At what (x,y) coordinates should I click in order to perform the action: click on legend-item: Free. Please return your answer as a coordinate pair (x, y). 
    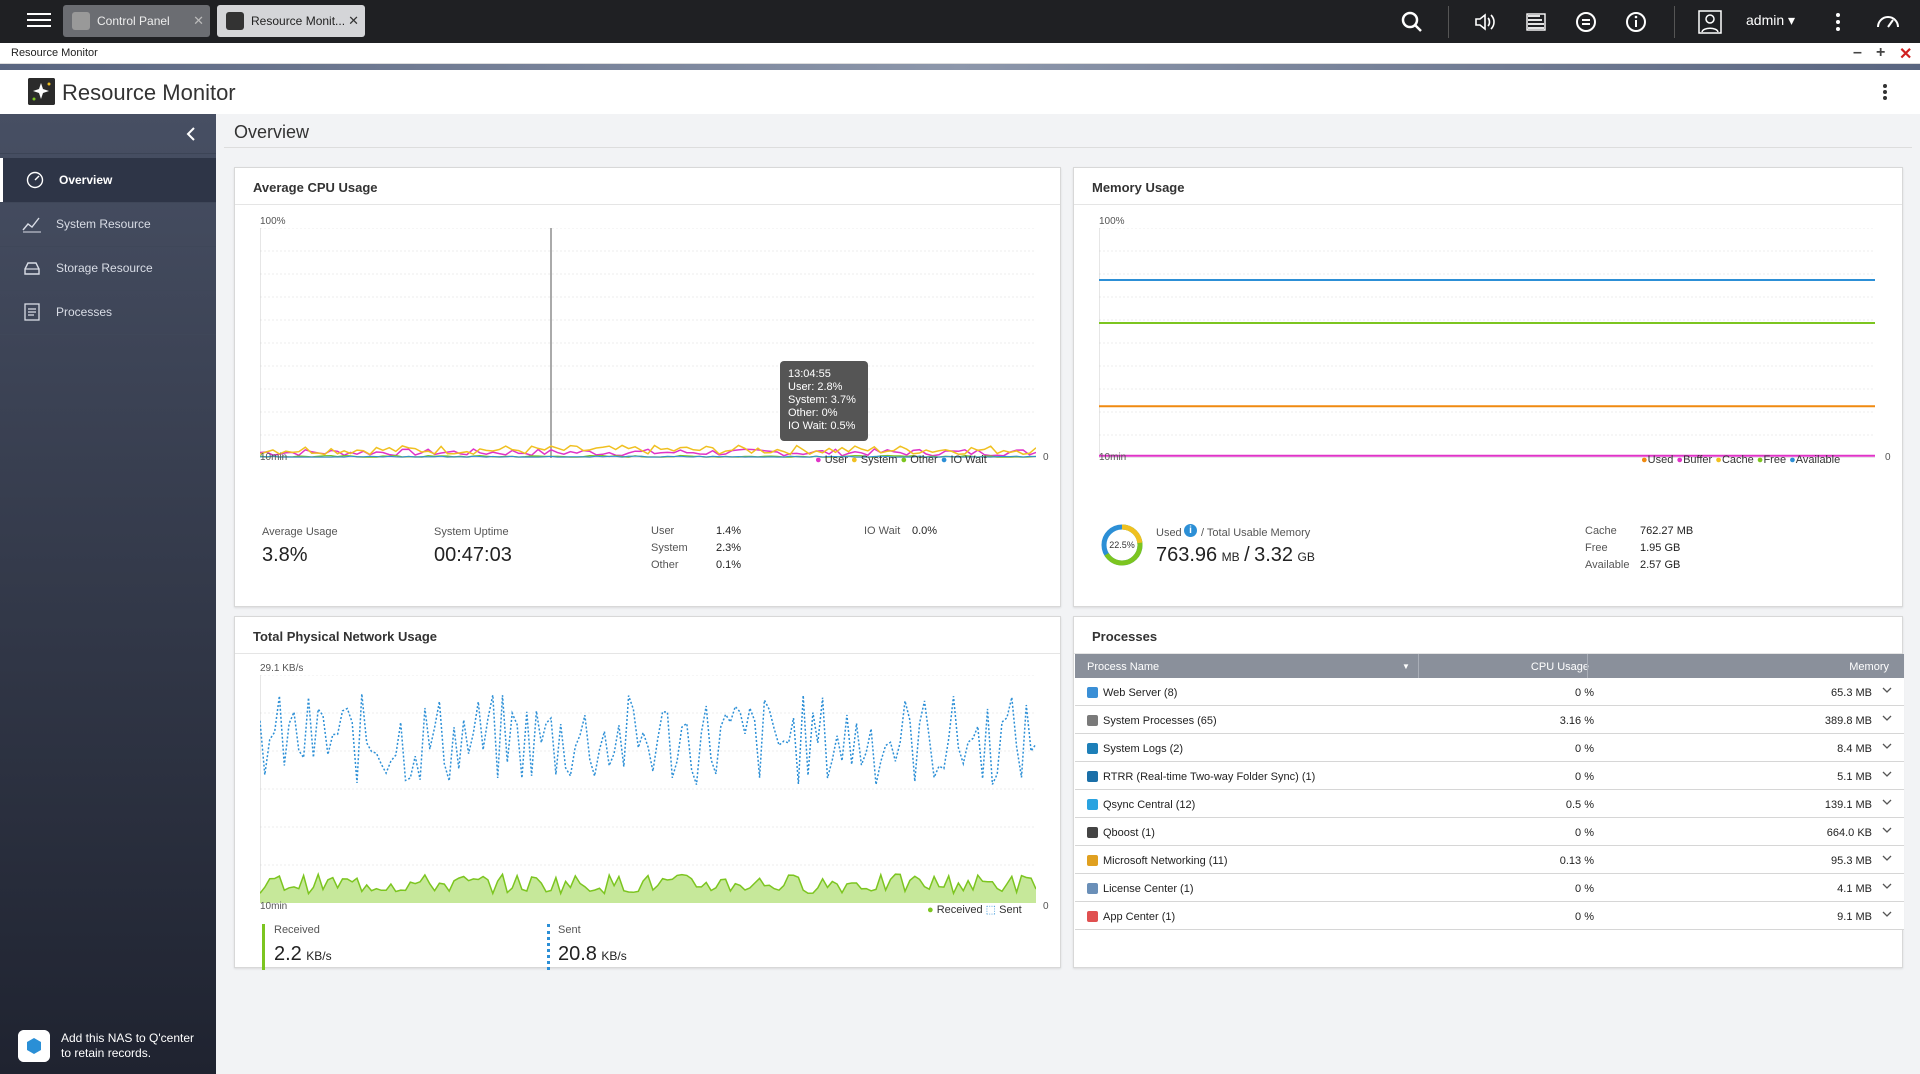
    Looking at the image, I should click on (1775, 460).